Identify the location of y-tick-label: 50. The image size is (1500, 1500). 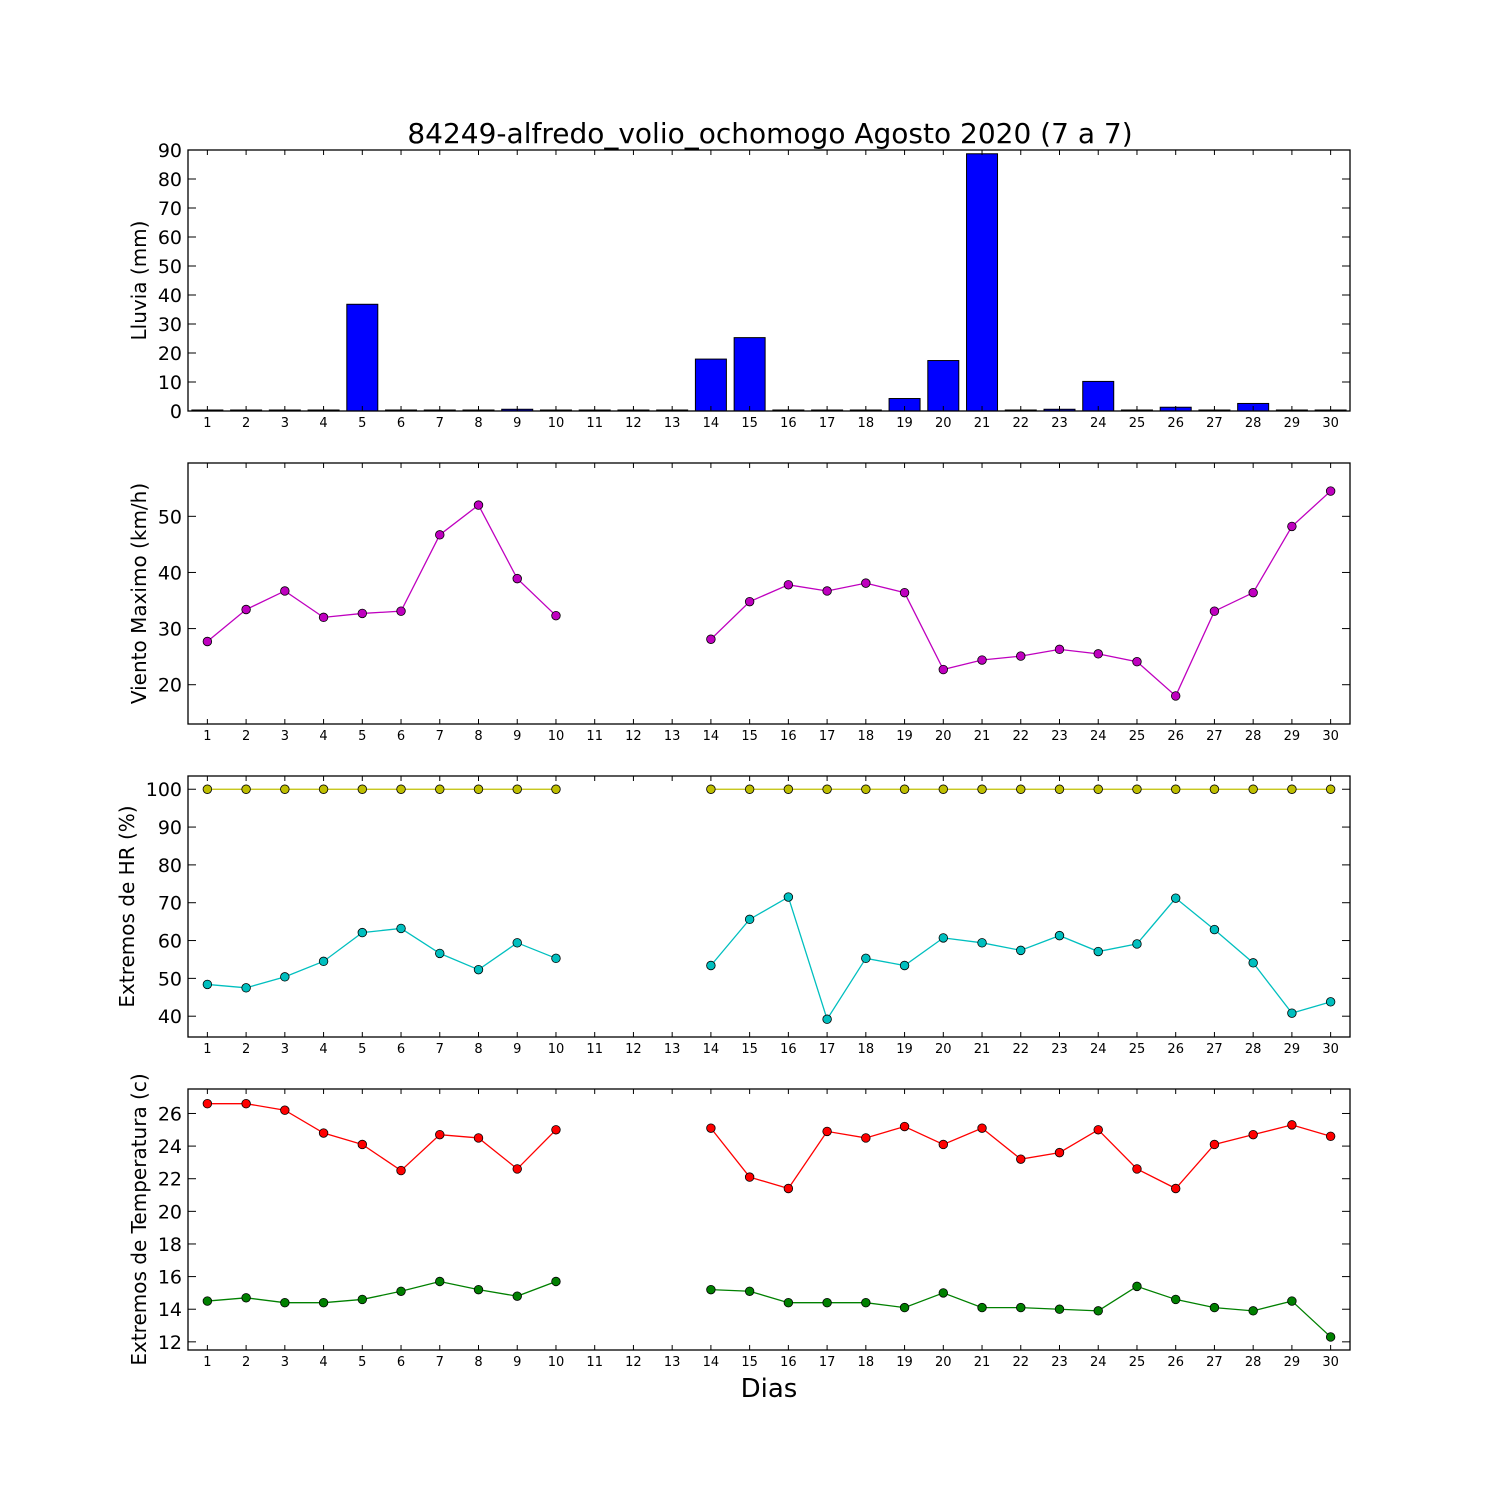
(170, 267).